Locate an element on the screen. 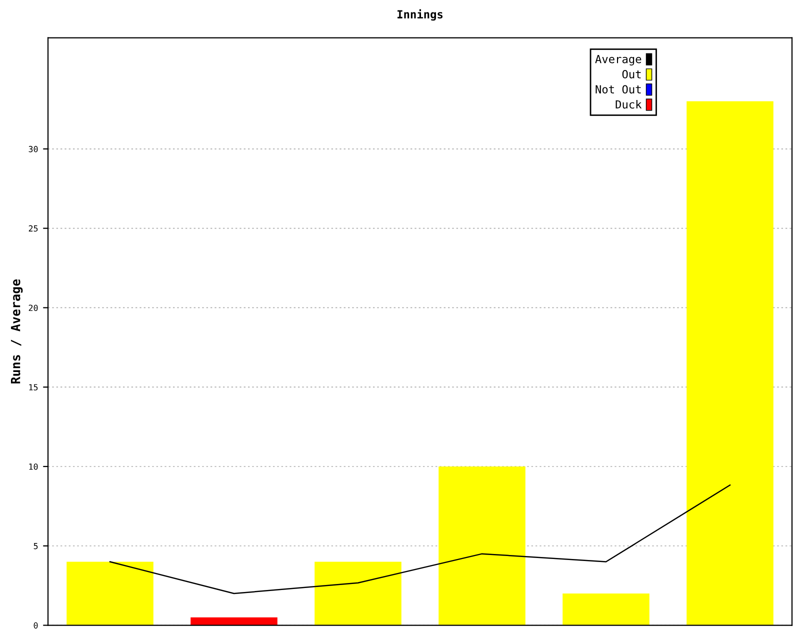 This screenshot has height=640, width=800. y-tick-label: 10 is located at coordinates (33, 466).